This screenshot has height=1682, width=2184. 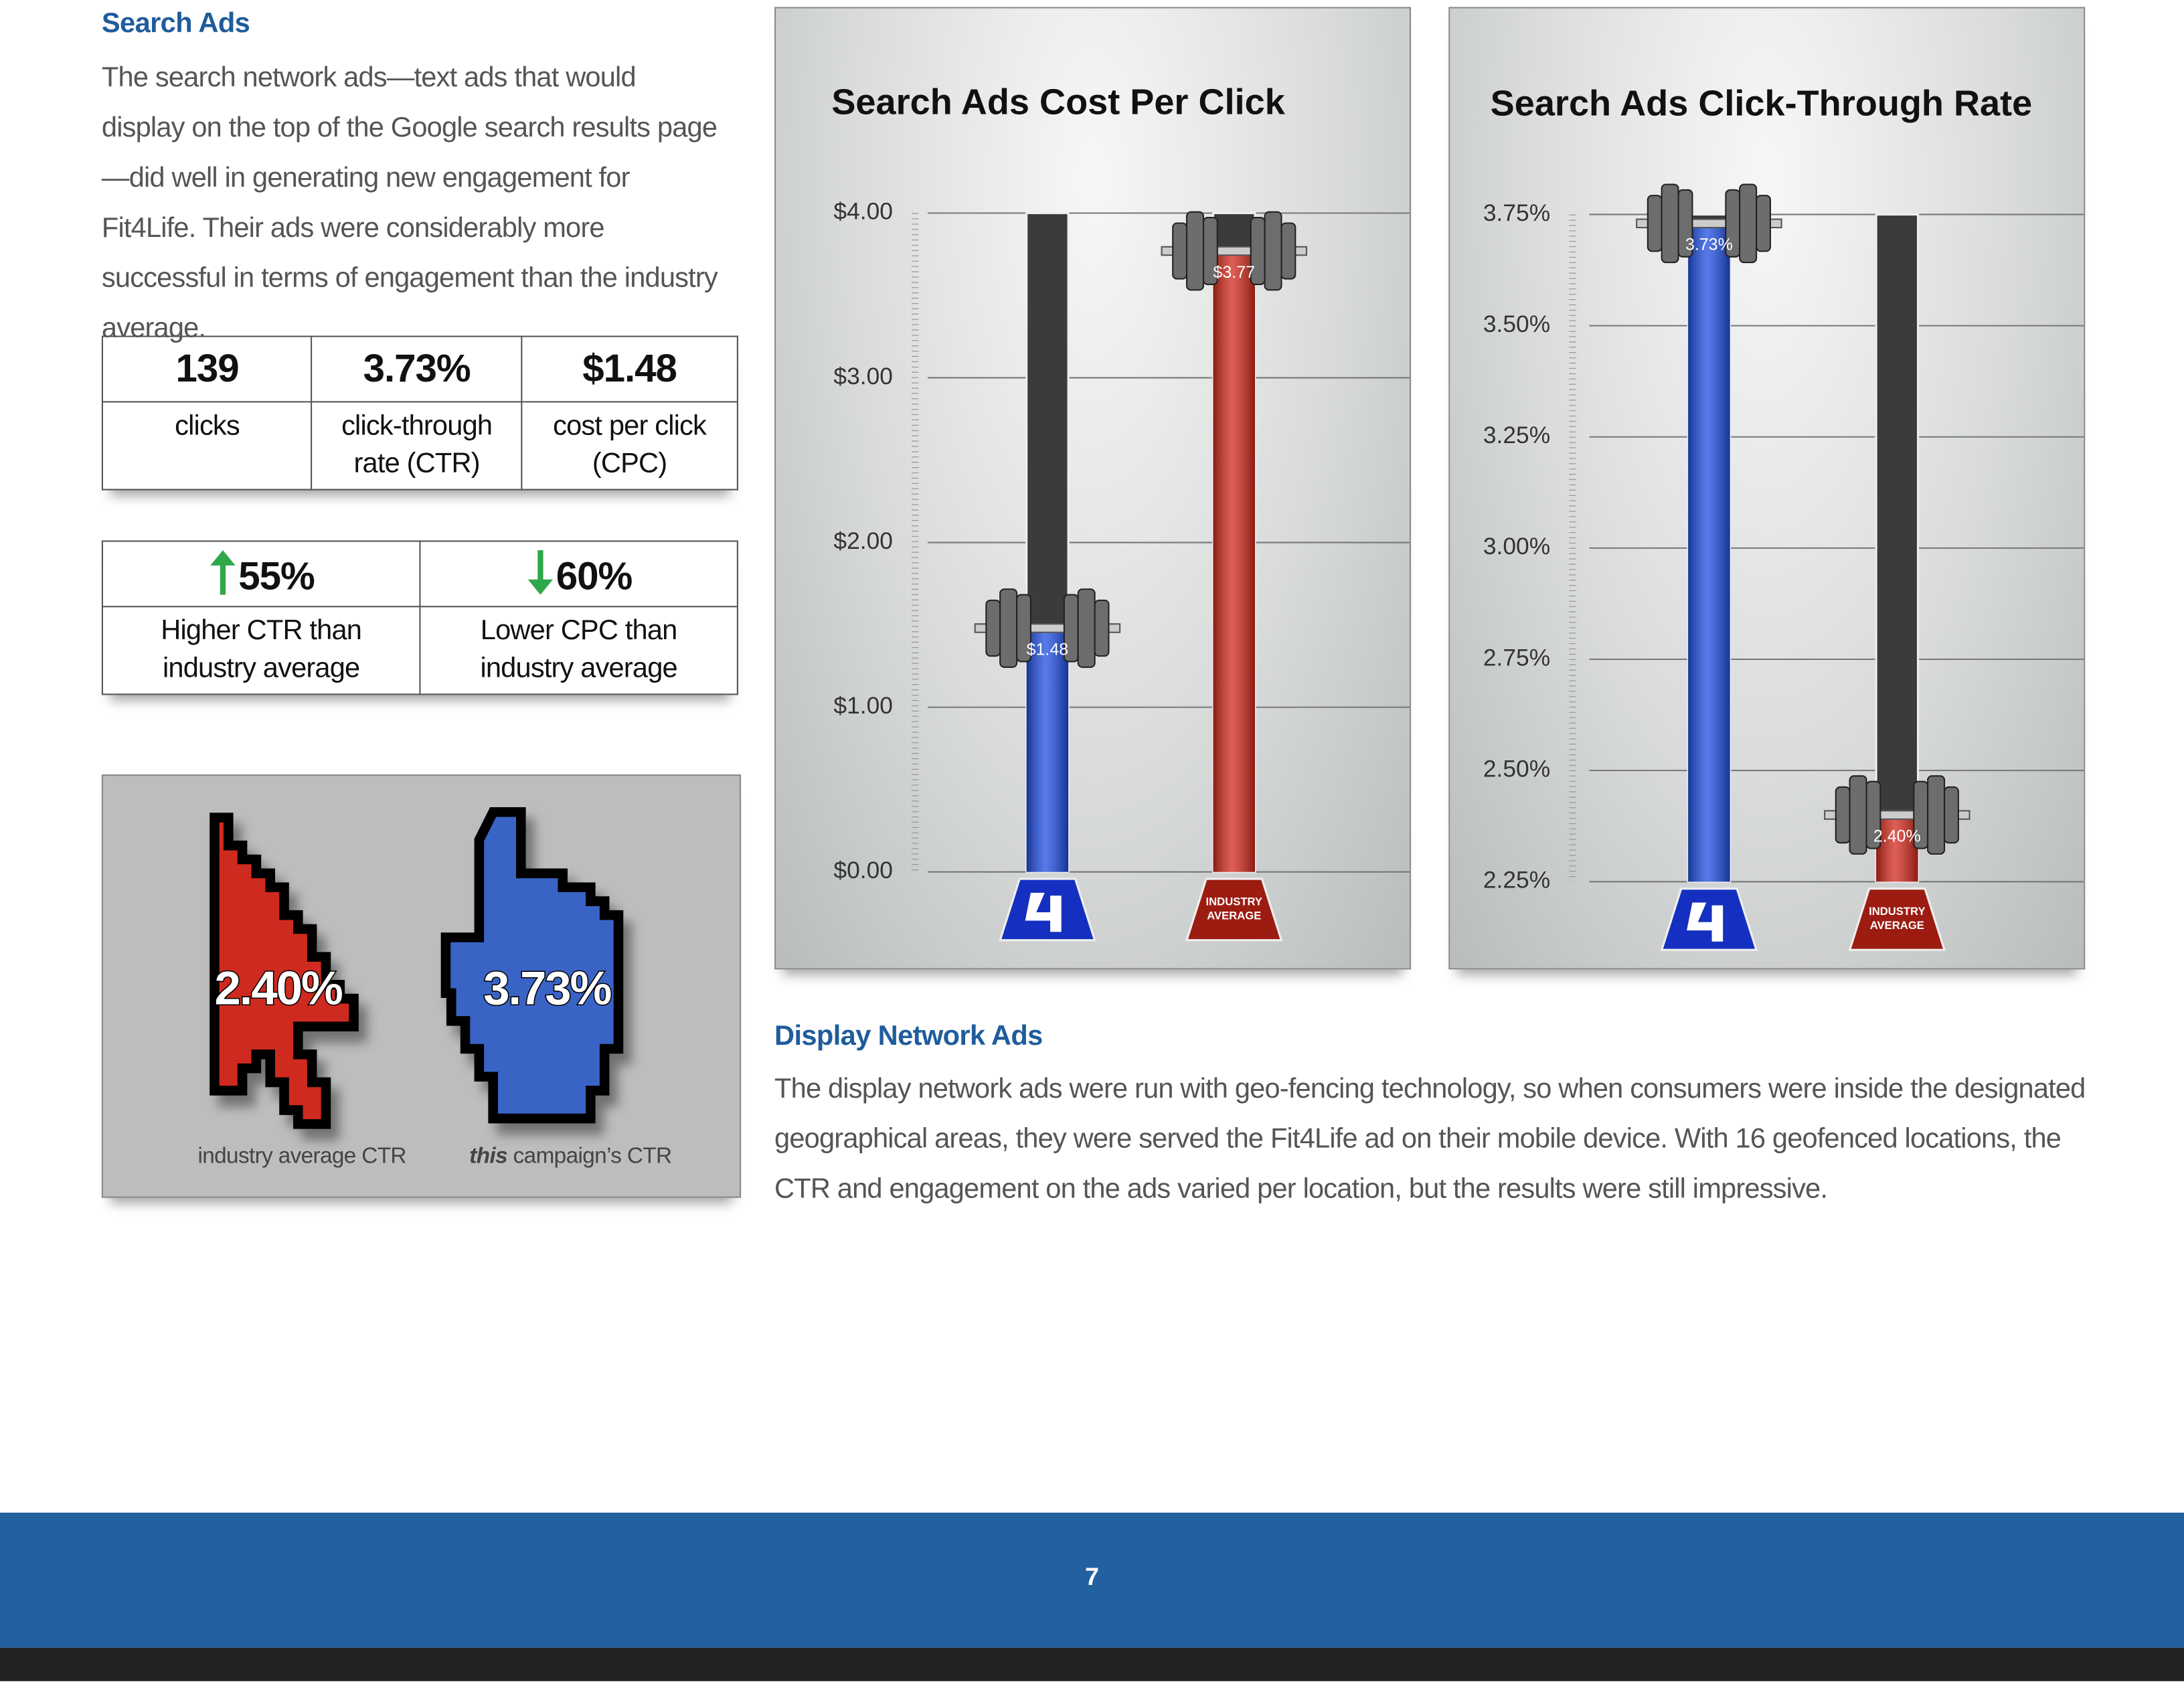 What do you see at coordinates (1897, 836) in the screenshot?
I see `value-label: 2.40%` at bounding box center [1897, 836].